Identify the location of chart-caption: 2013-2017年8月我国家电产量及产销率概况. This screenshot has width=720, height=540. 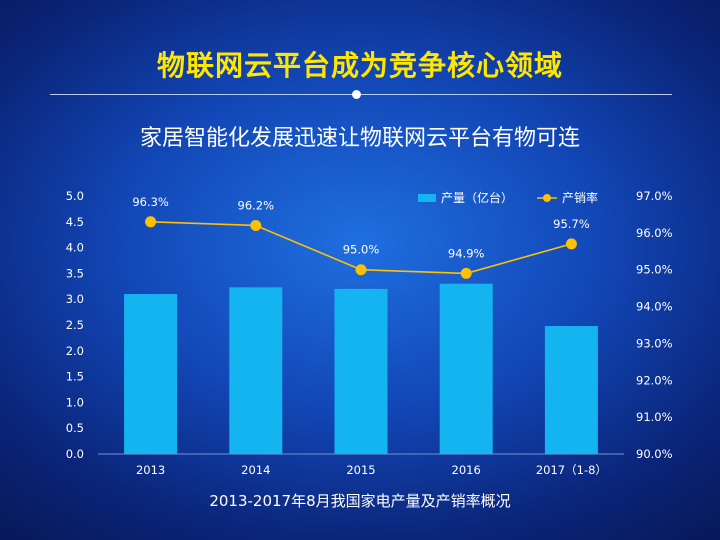
(360, 501).